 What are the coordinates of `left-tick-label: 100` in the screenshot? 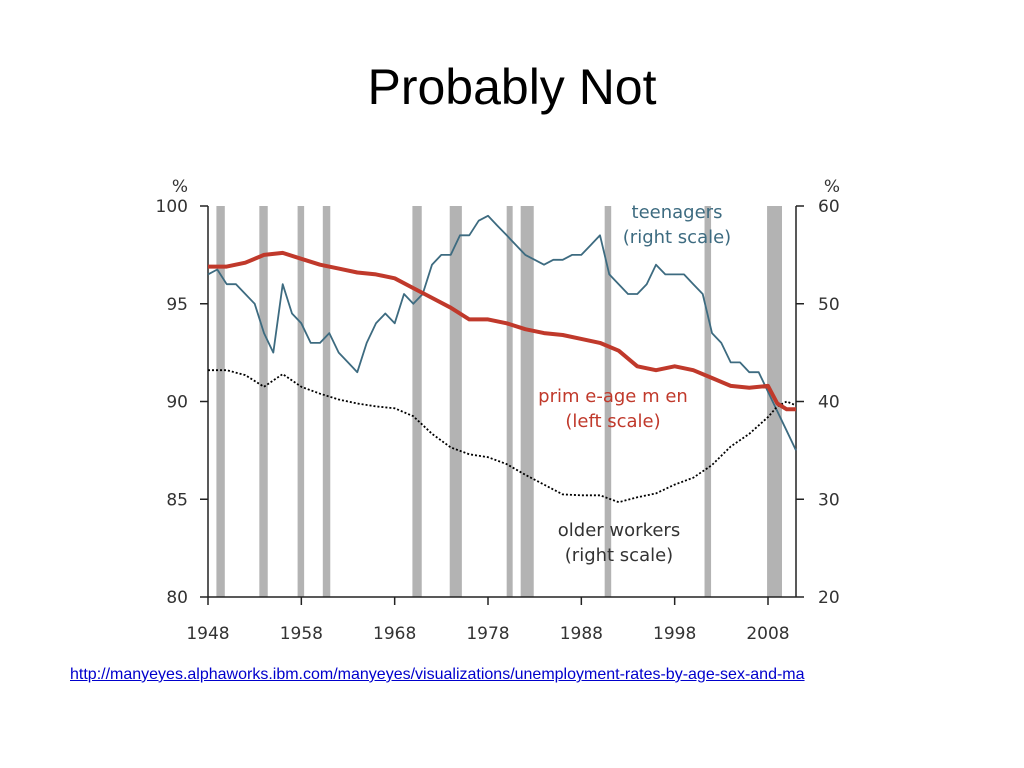 It's located at (172, 207).